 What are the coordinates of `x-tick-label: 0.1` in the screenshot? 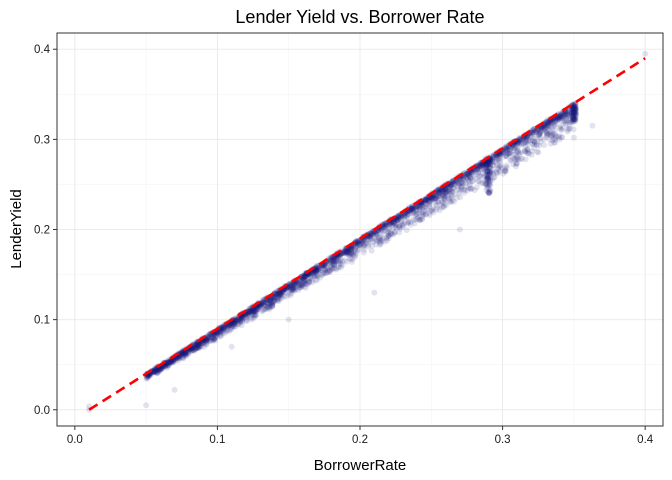 It's located at (217, 440).